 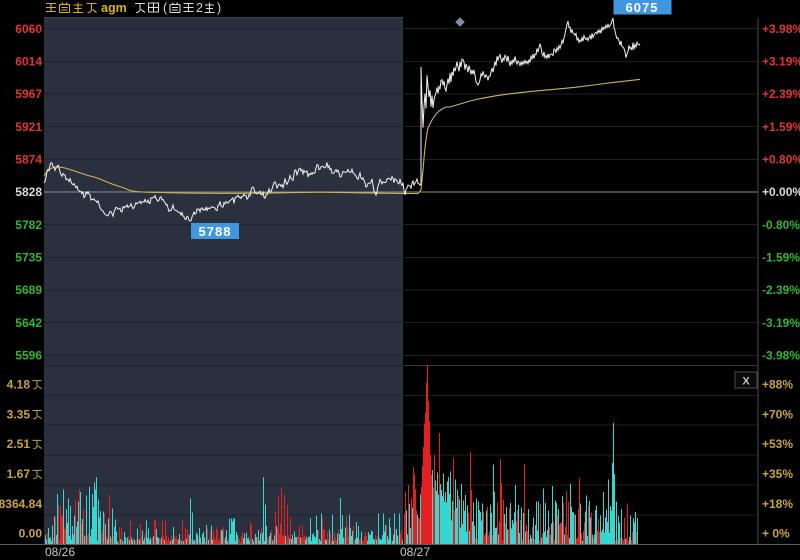 I want to click on svg-text: 5828, so click(x=28, y=192).